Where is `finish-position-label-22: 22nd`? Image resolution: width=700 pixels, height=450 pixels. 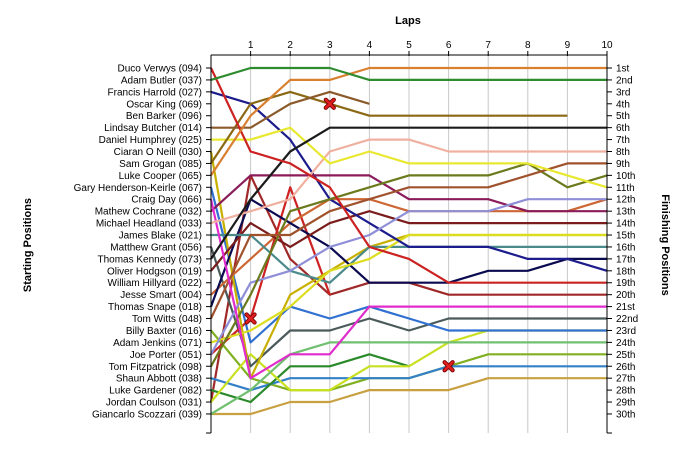
finish-position-label-22: 22nd is located at coordinates (627, 319).